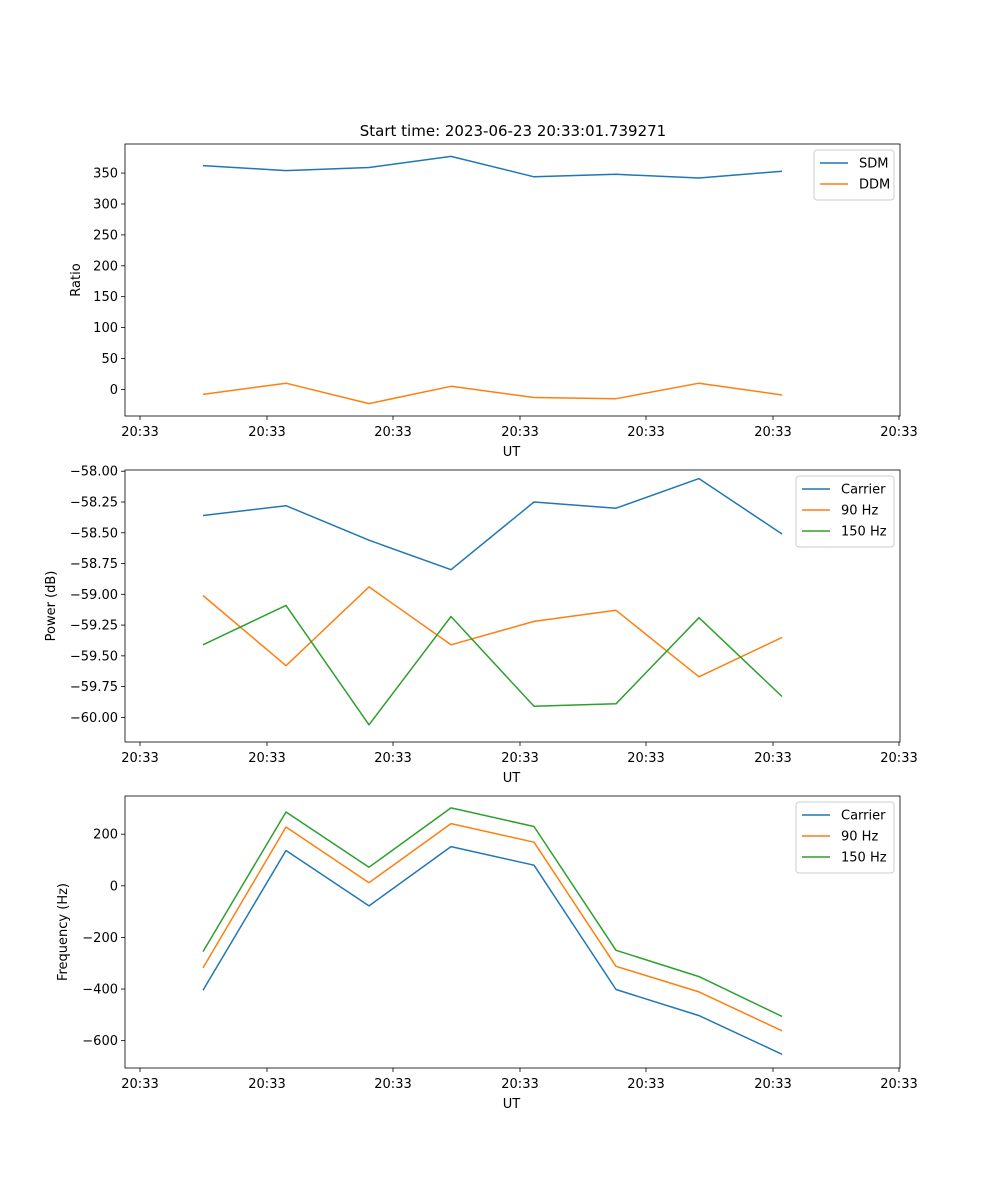 Image resolution: width=1000 pixels, height=1200 pixels. Describe the element at coordinates (105, 328) in the screenshot. I see `y-tick-label: 100` at that location.